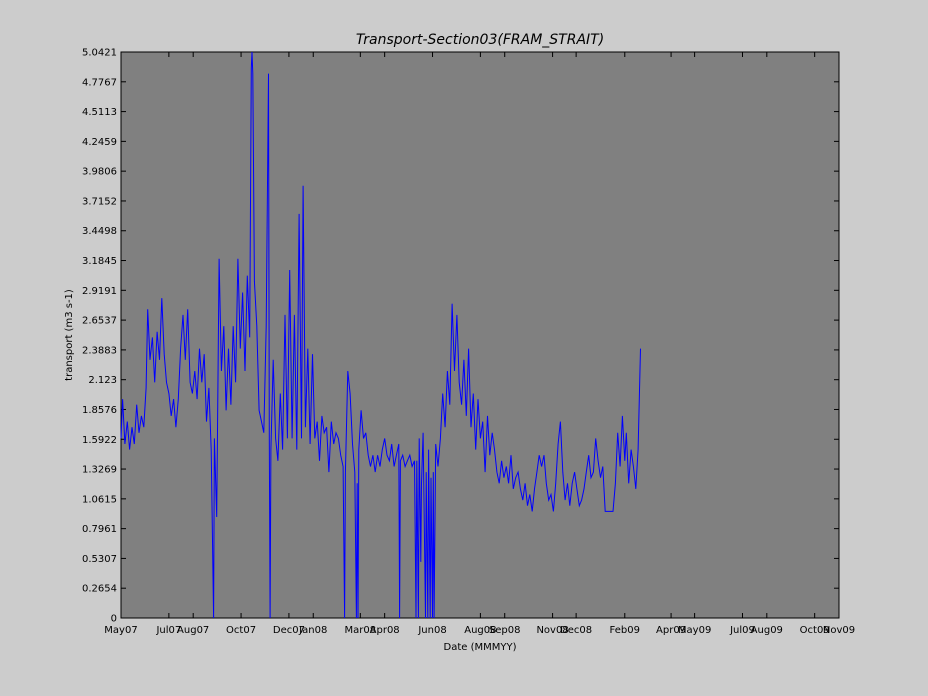 This screenshot has width=928, height=696. I want to click on x-tick-label: Jan08, so click(312, 630).